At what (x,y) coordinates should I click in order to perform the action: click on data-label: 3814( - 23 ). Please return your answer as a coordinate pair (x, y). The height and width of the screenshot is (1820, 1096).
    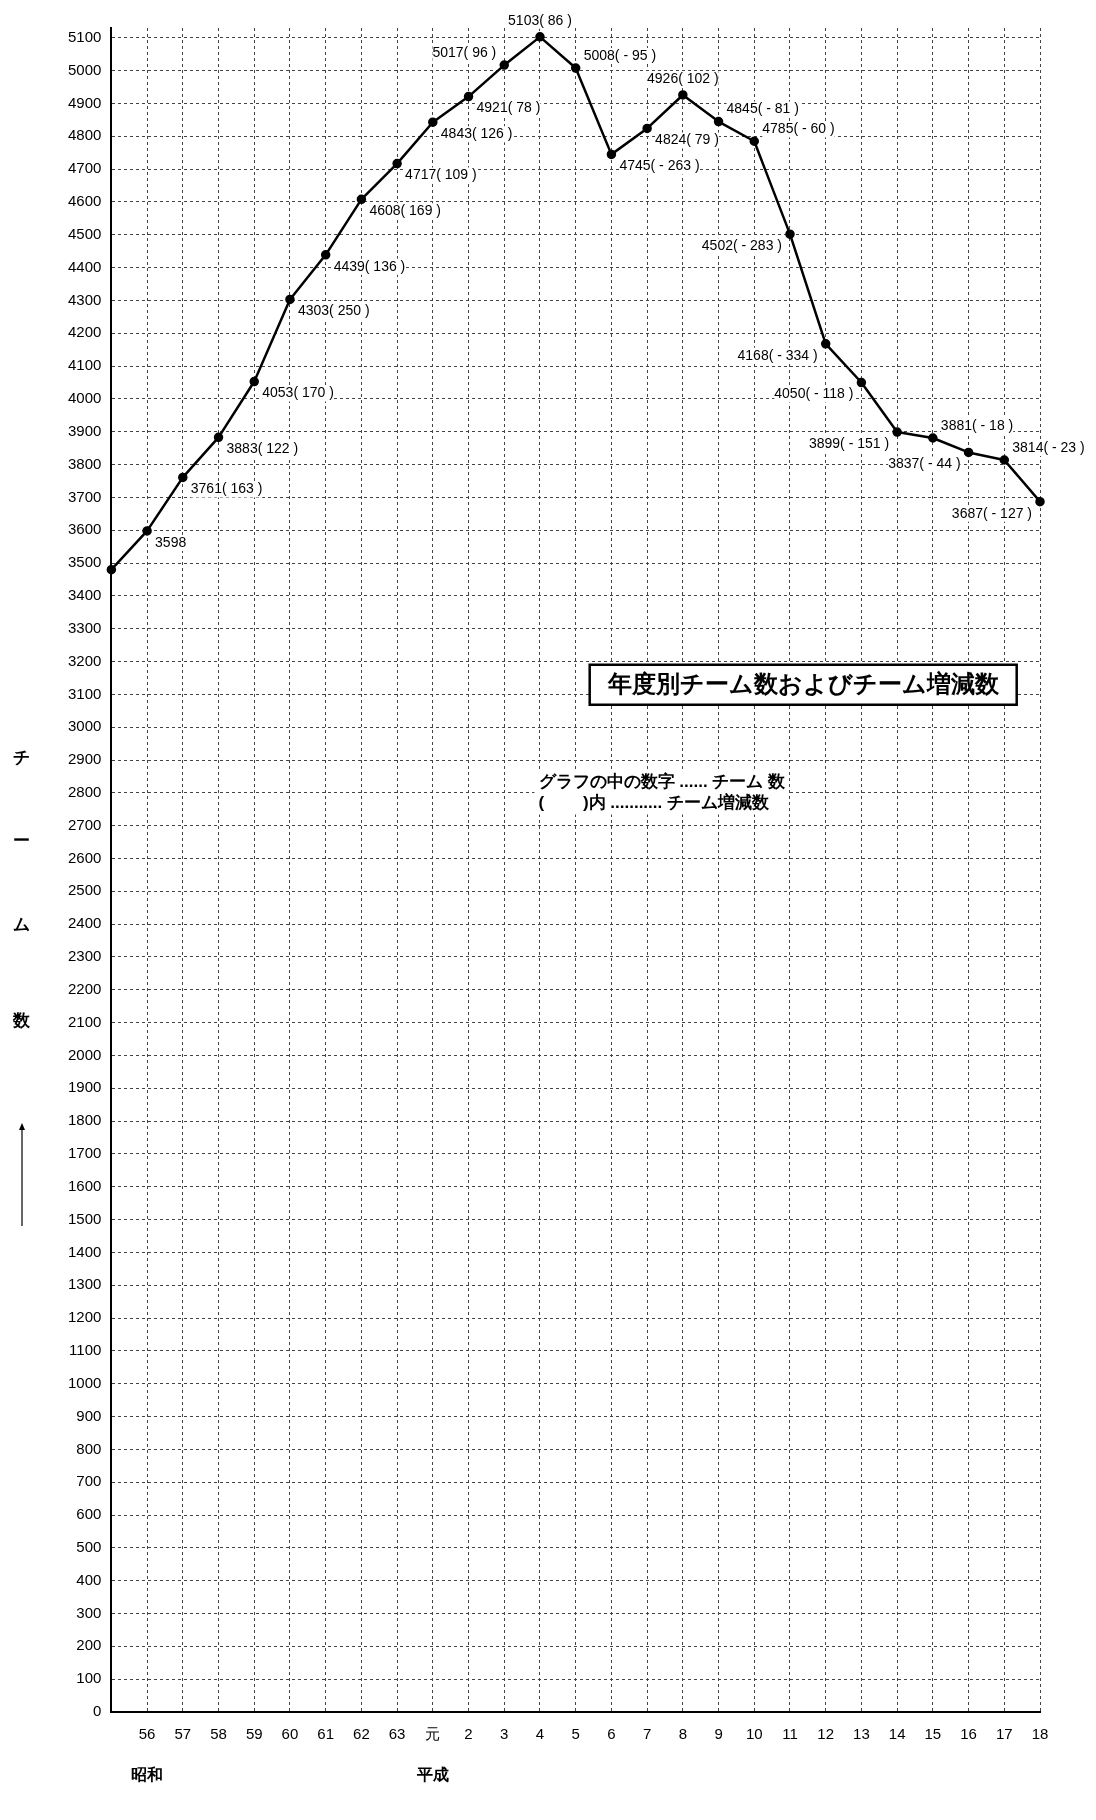
    Looking at the image, I should click on (1048, 446).